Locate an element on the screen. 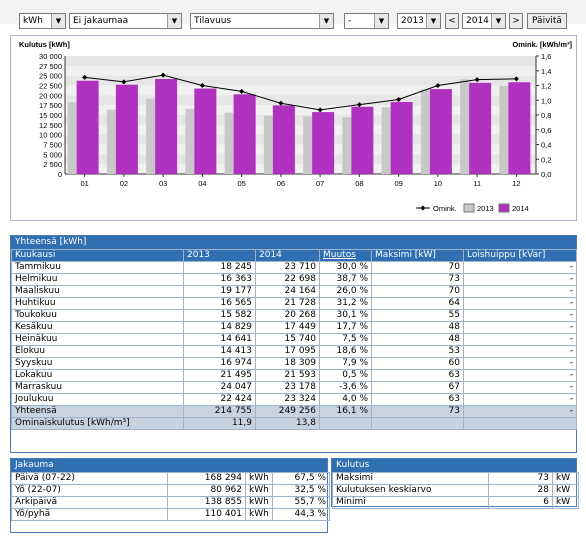 The width and height of the screenshot is (586, 542). value-2013-cell: 18 245 is located at coordinates (219, 267).